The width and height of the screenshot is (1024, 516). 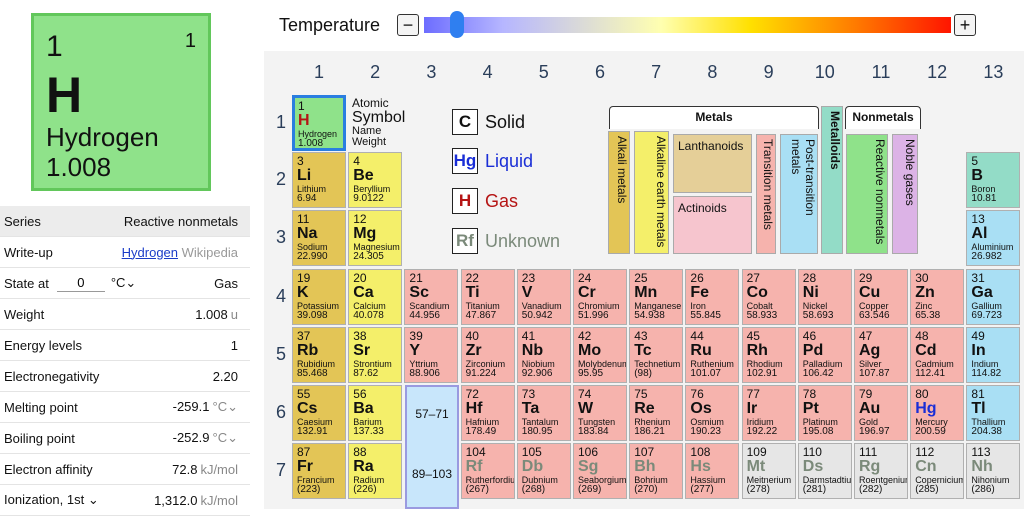 What do you see at coordinates (881, 297) in the screenshot?
I see `element-copper: 29 Cu Copper 63.546` at bounding box center [881, 297].